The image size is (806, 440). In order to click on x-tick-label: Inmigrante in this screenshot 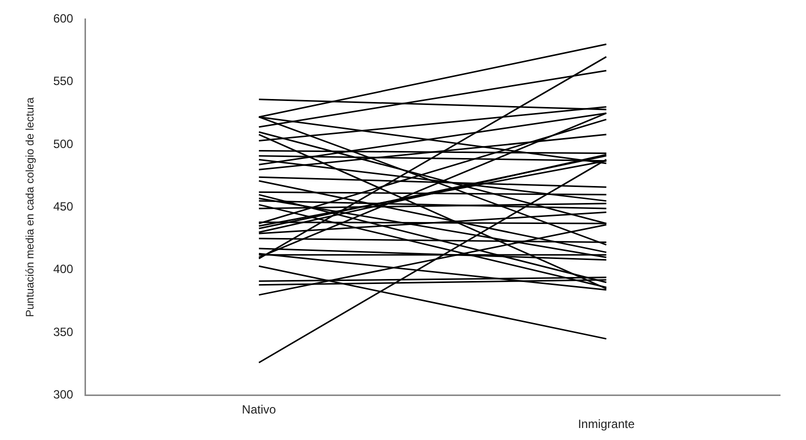, I will do `click(606, 424)`.